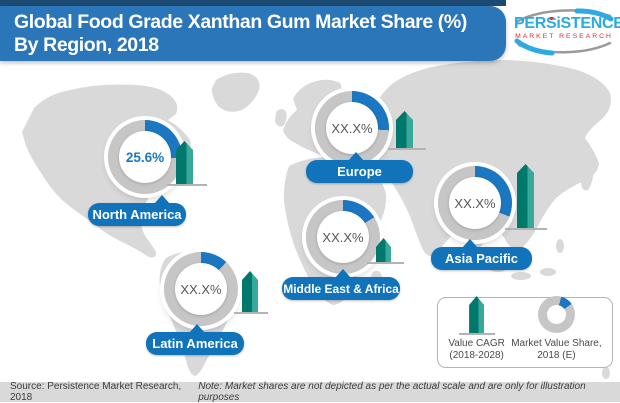  I want to click on map-greenland, so click(235, 92).